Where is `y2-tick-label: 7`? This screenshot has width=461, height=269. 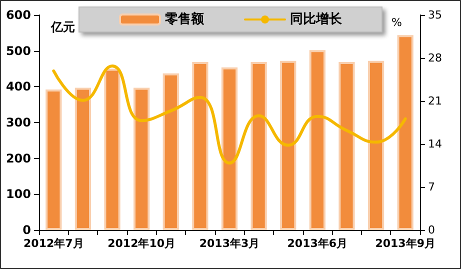
y2-tick-label: 7 is located at coordinates (431, 187).